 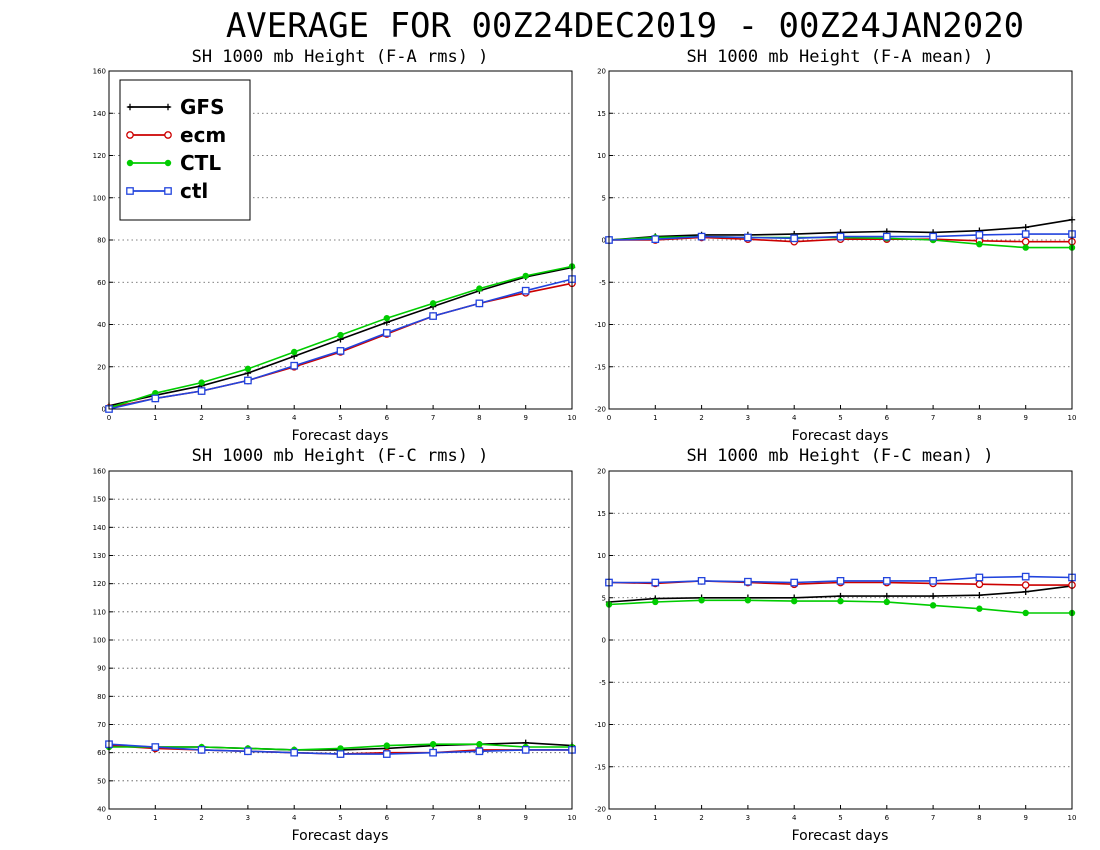 What do you see at coordinates (200, 163) in the screenshot?
I see `legend-label-ctl: CTL` at bounding box center [200, 163].